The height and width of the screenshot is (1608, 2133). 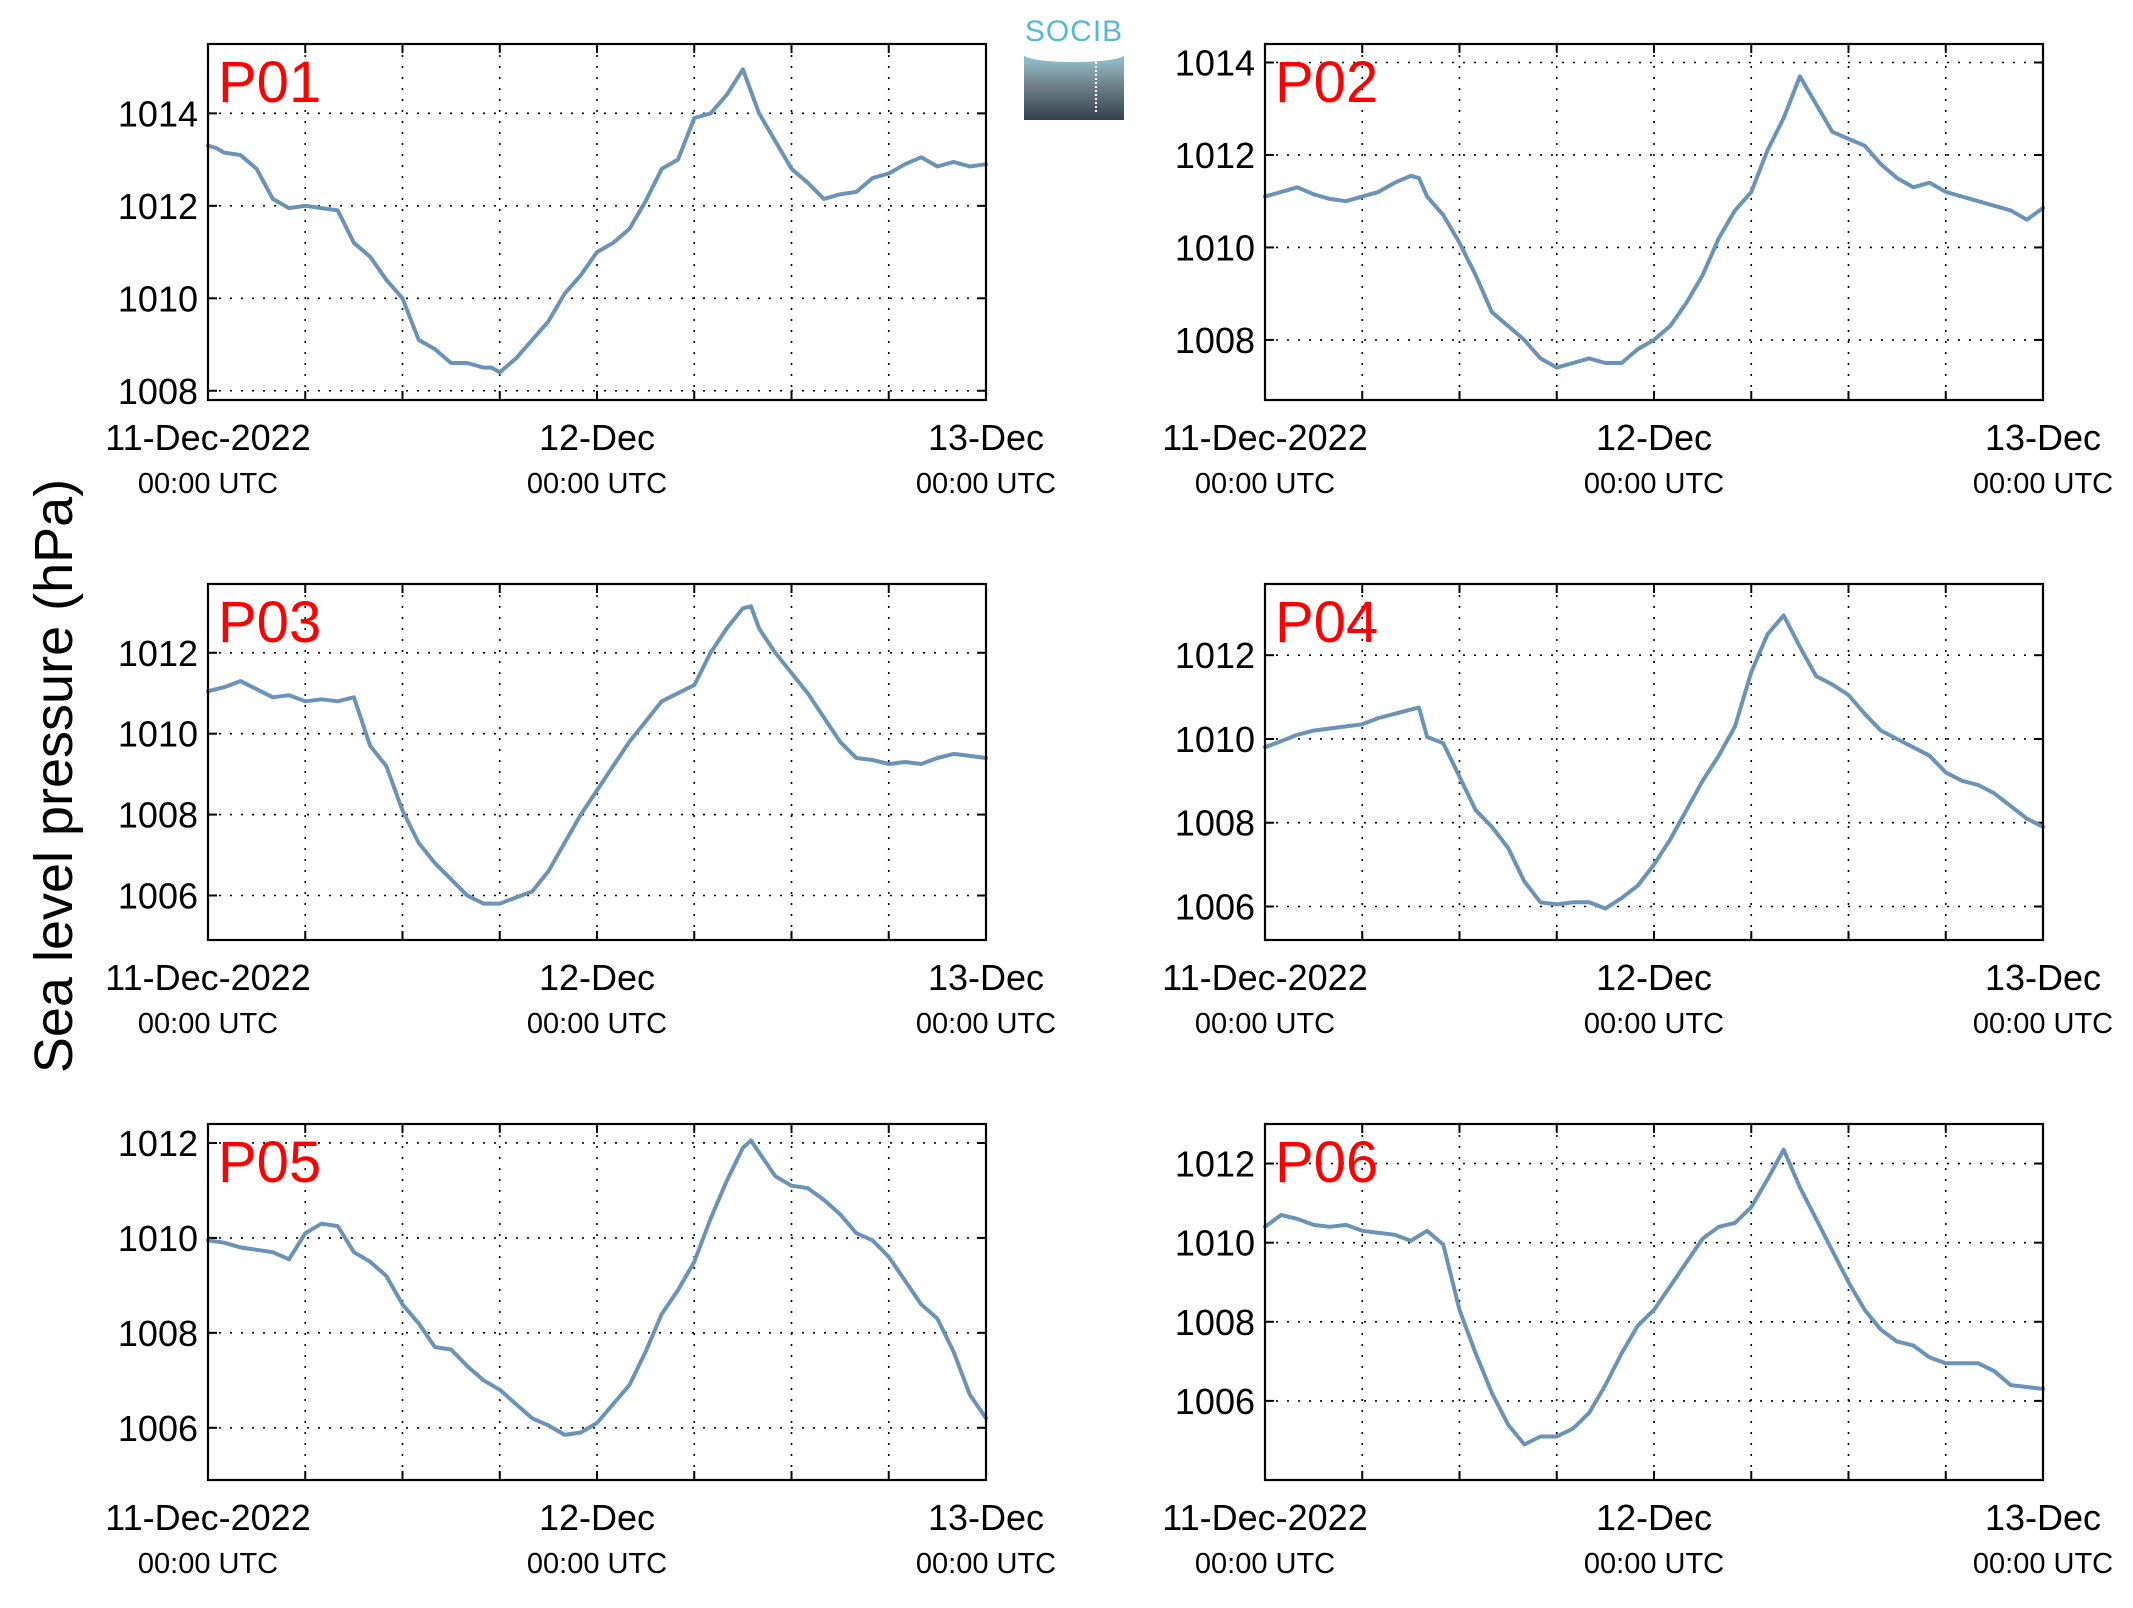 I want to click on panel-label: P04, so click(x=1326, y=622).